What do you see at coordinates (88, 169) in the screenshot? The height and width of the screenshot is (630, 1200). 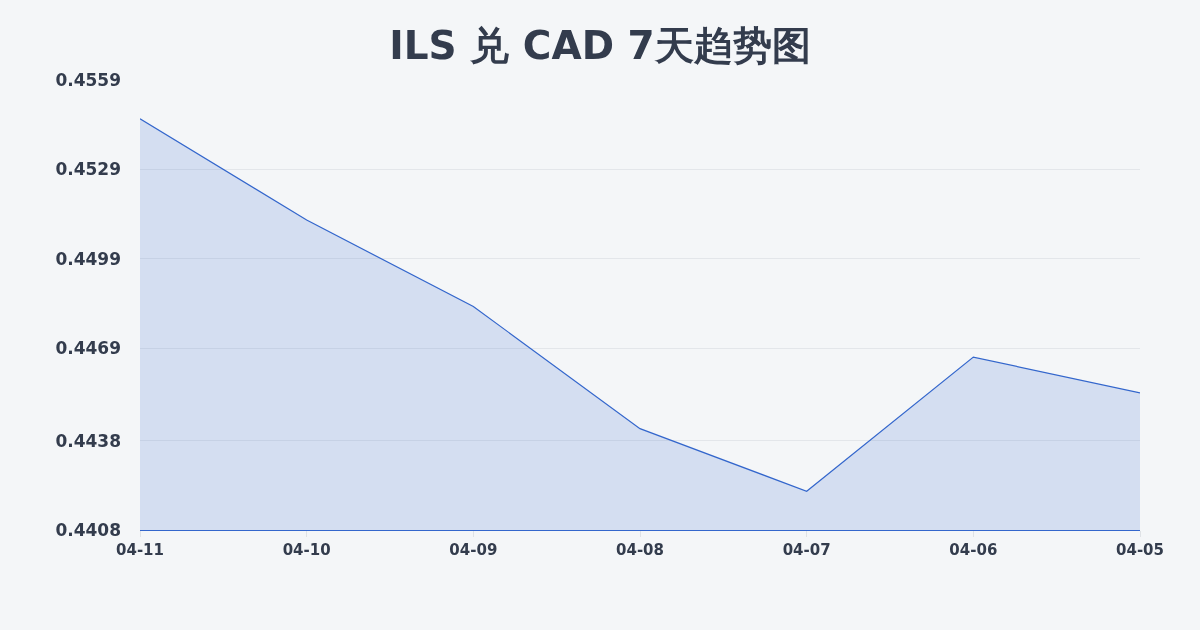 I see `y-tick-label: 0.4529` at bounding box center [88, 169].